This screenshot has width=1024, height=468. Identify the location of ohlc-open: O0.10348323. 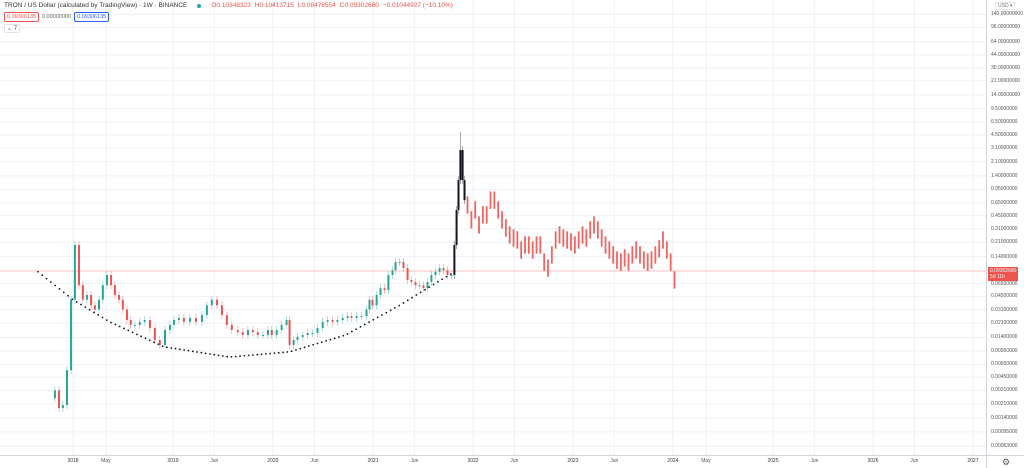
(231, 5).